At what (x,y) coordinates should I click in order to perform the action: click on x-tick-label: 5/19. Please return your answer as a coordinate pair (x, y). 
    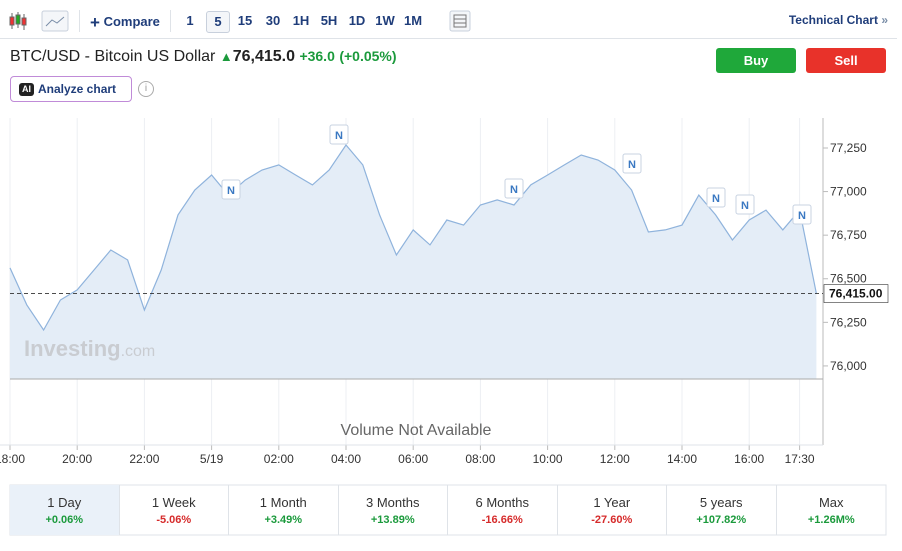
    Looking at the image, I should click on (212, 459).